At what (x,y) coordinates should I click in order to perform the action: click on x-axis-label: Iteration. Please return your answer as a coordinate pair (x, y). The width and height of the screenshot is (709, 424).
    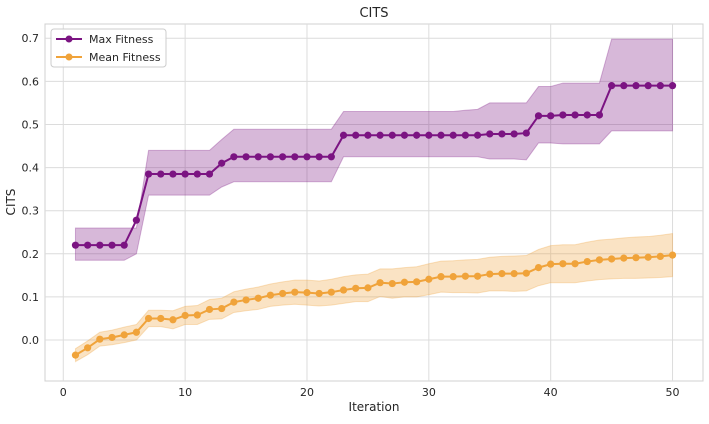
    Looking at the image, I should click on (374, 407).